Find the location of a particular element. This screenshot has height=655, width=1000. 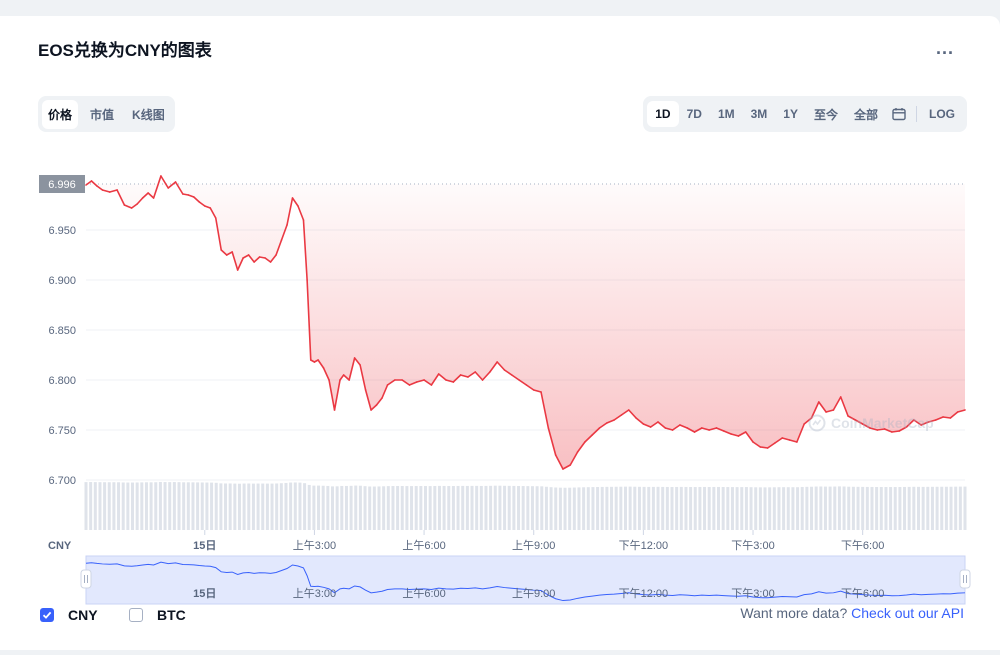

x-tick-label: 上午3:00 is located at coordinates (314, 545).